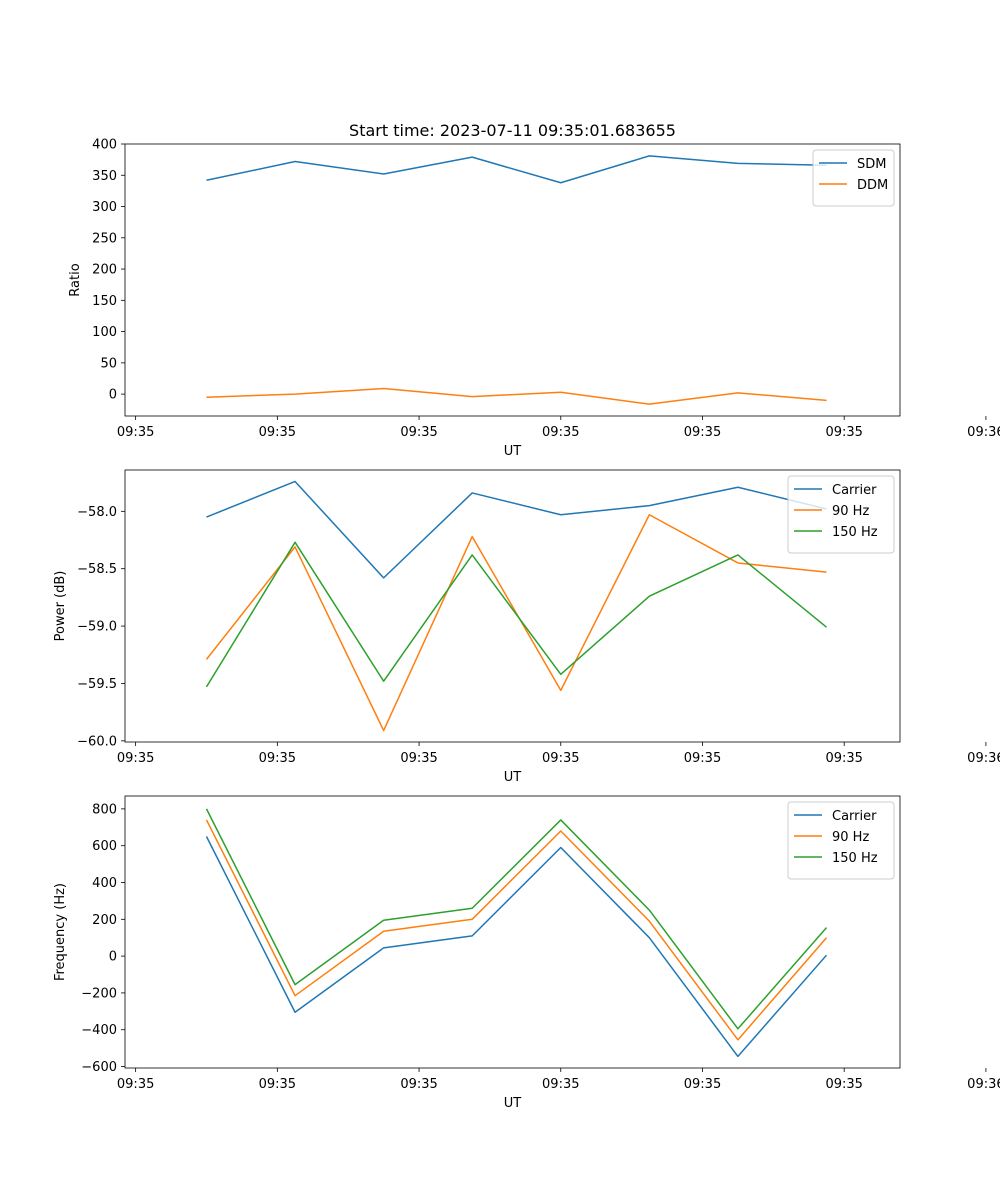  What do you see at coordinates (97, 627) in the screenshot?
I see `y-tick-label: −59.0` at bounding box center [97, 627].